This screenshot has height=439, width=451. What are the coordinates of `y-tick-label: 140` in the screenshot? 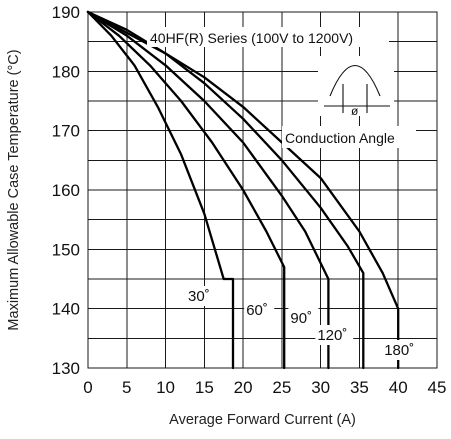 It's located at (66, 309).